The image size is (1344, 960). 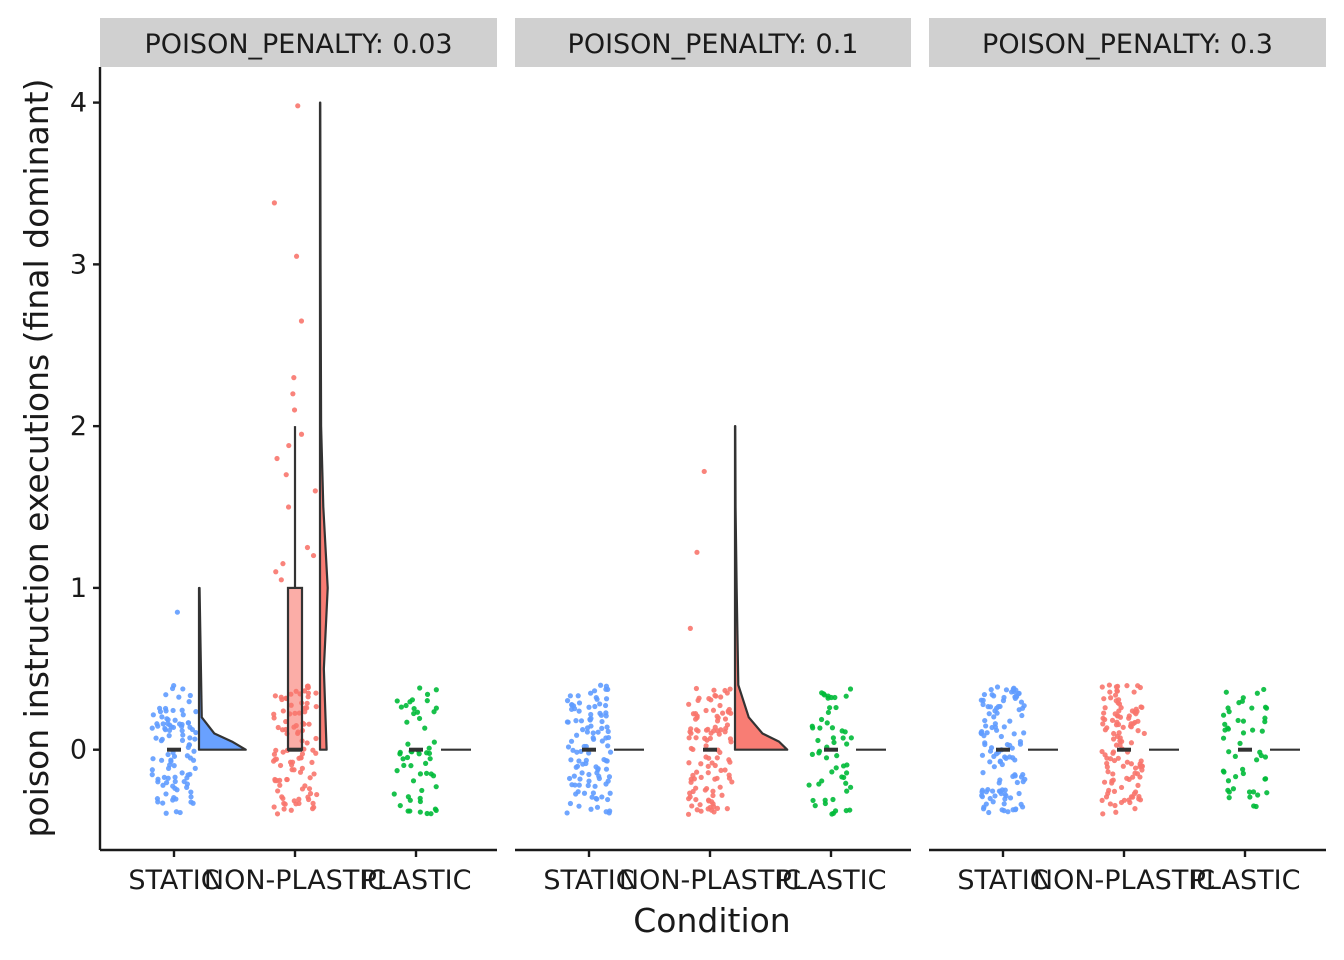 I want to click on condition-group: NON-PLASTIC, so click(x=710, y=660).